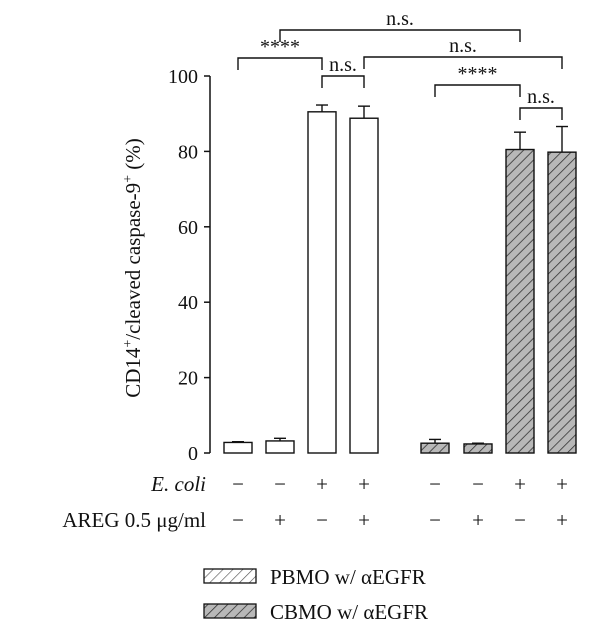 Image resolution: width=600 pixels, height=635 pixels. What do you see at coordinates (183, 77) in the screenshot?
I see `y-tick-label: 100` at bounding box center [183, 77].